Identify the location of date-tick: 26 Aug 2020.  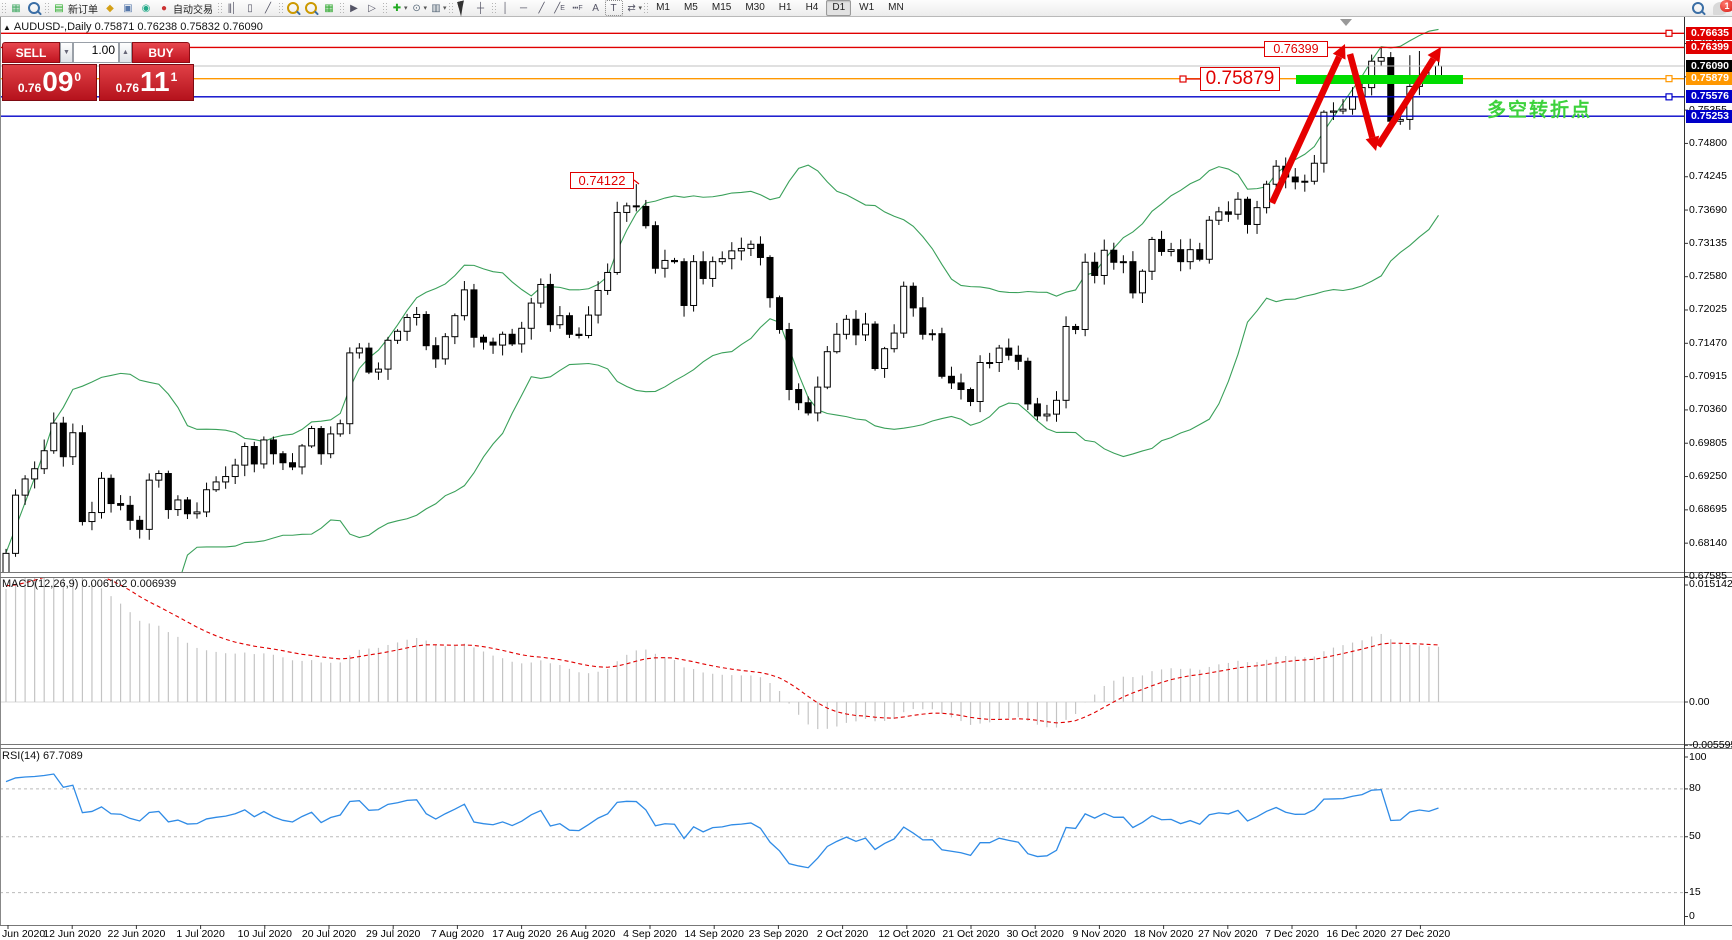
(586, 934).